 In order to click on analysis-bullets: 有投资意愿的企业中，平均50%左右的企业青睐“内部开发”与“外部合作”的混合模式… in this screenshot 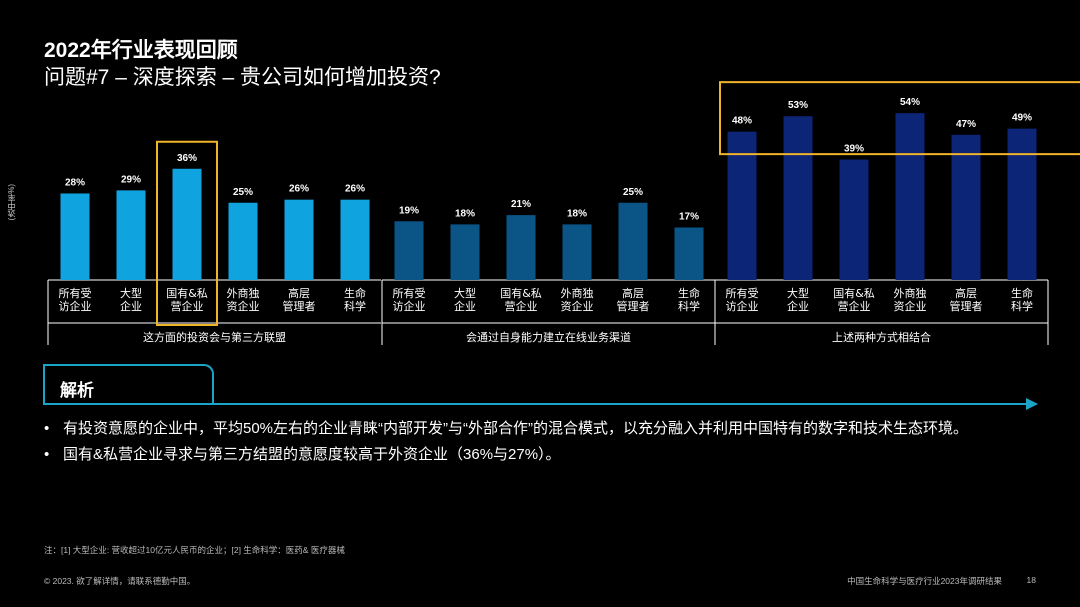, I will do `click(542, 444)`.